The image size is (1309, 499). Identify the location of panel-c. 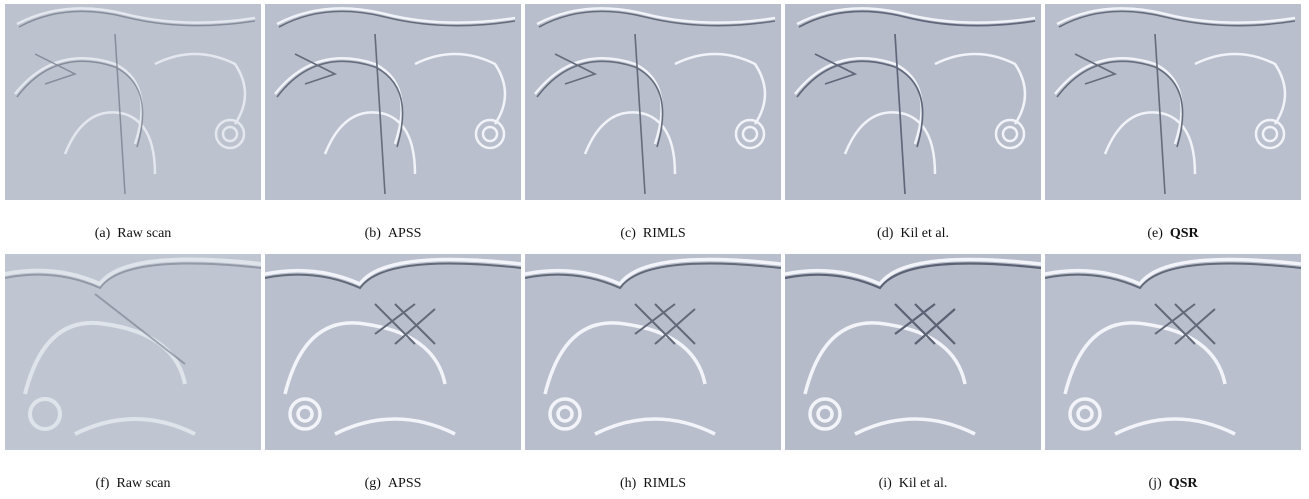
(653, 102).